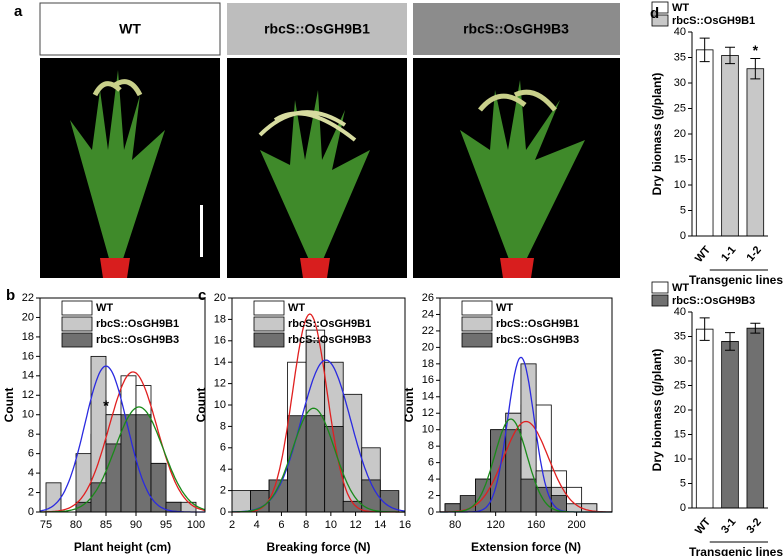 This screenshot has height=556, width=784. I want to click on x-tick-label: 12, so click(355, 525).